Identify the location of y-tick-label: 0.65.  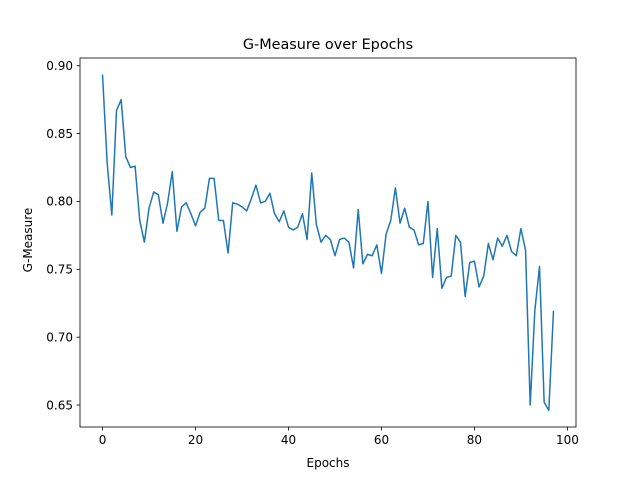
(59, 405).